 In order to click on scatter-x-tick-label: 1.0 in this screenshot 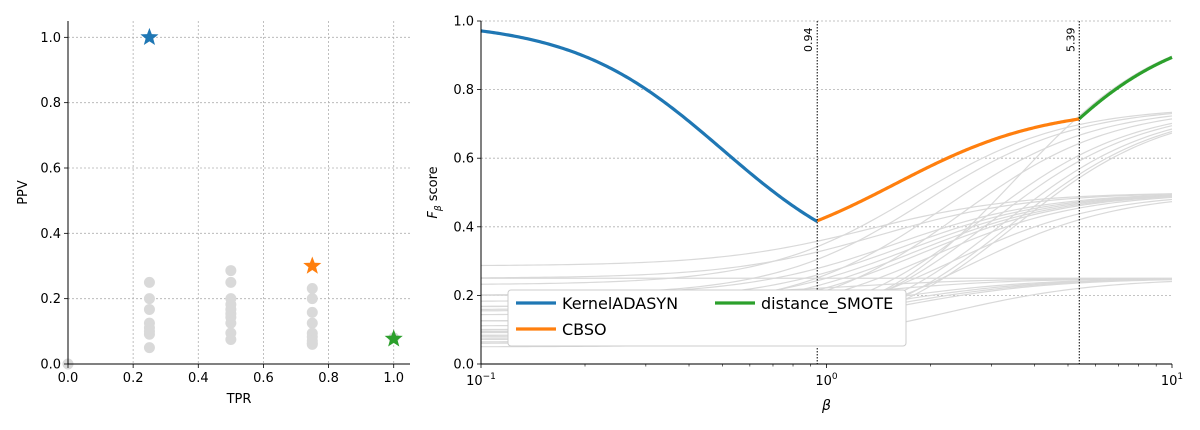, I will do `click(393, 378)`.